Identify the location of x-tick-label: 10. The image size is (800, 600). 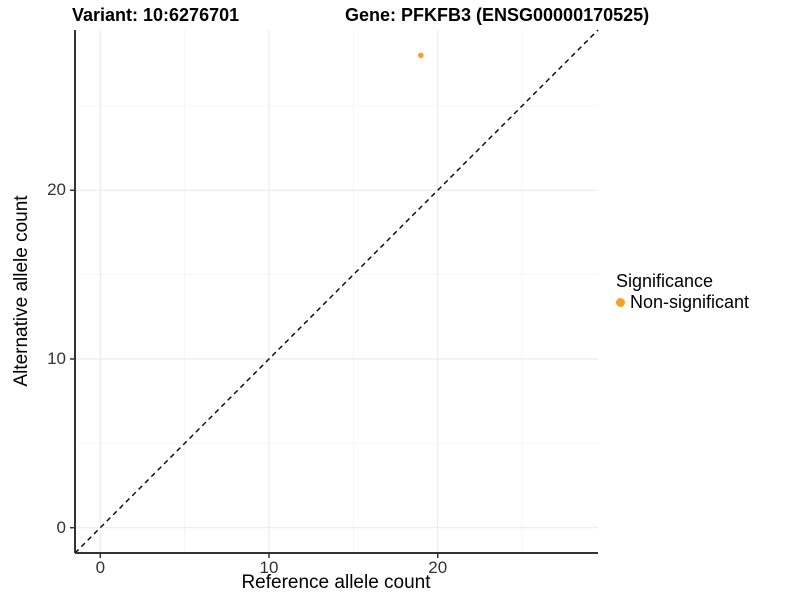
(269, 567).